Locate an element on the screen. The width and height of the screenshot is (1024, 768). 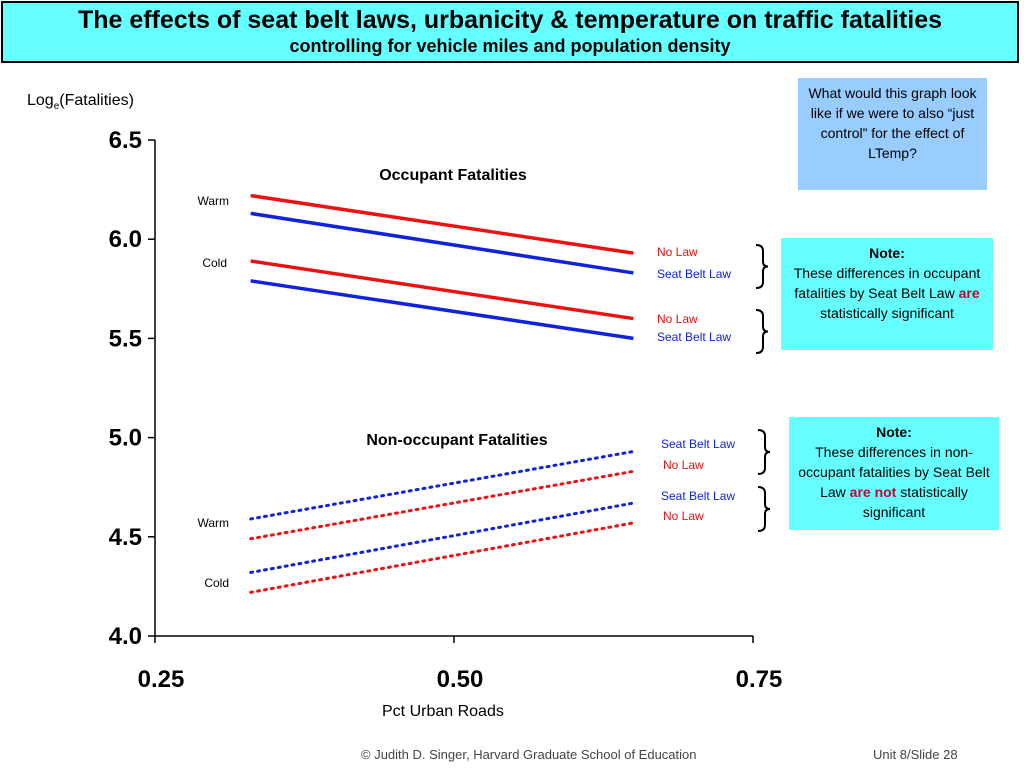
y-tick-label: 5.0 is located at coordinates (125, 438).